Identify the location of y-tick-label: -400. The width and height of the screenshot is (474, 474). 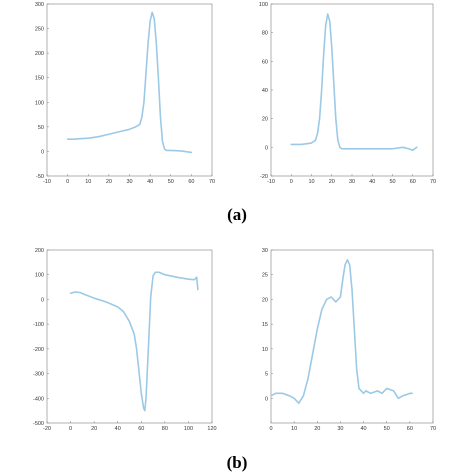
(38, 399).